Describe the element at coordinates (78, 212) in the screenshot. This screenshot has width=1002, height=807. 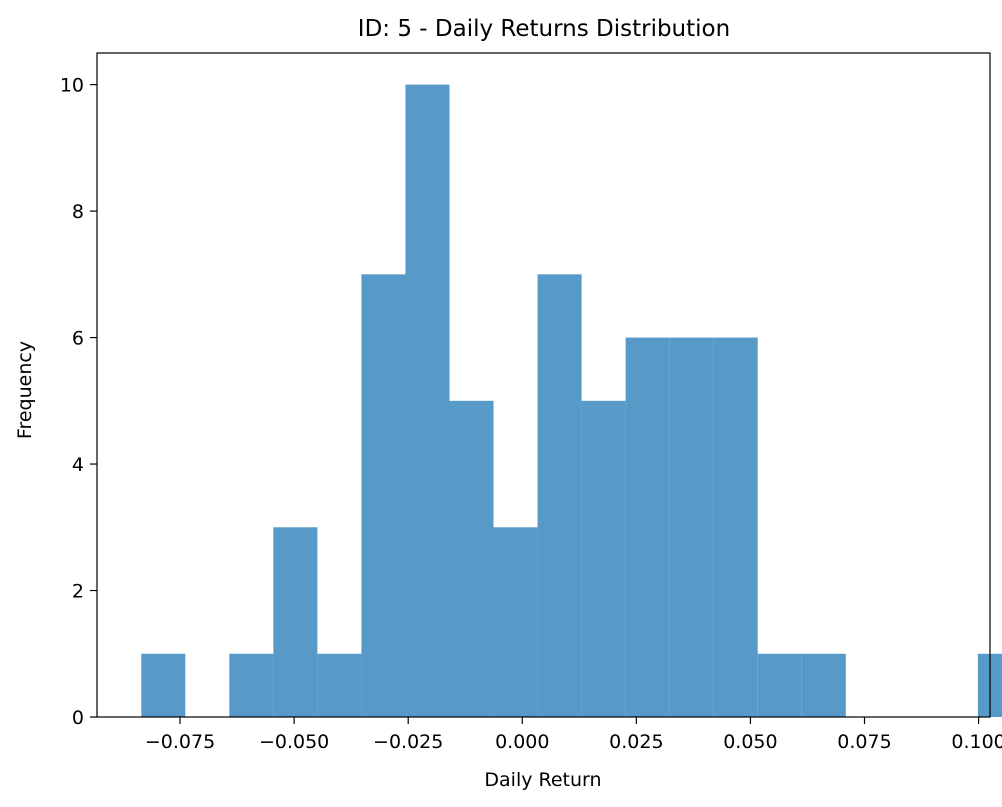
I see `y-tick-label: 8` at that location.